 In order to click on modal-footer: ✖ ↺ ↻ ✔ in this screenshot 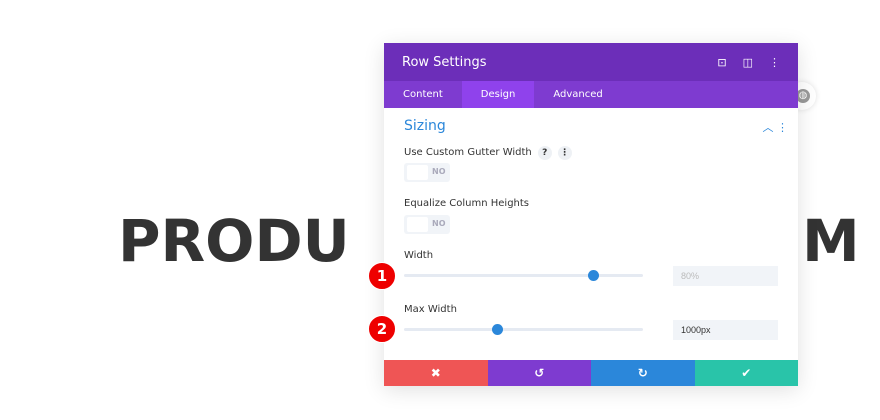, I will do `click(591, 373)`.